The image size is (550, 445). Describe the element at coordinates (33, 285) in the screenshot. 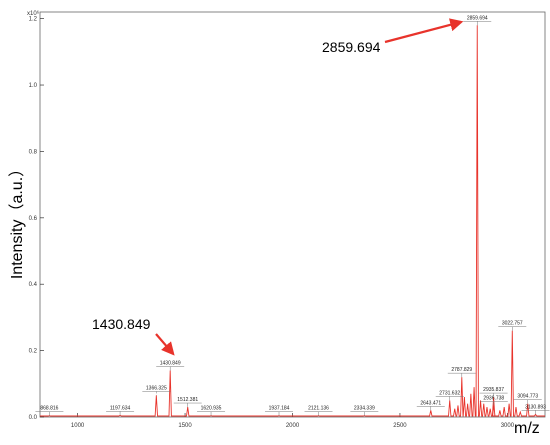

I see `y-tick-label: 0.4` at that location.